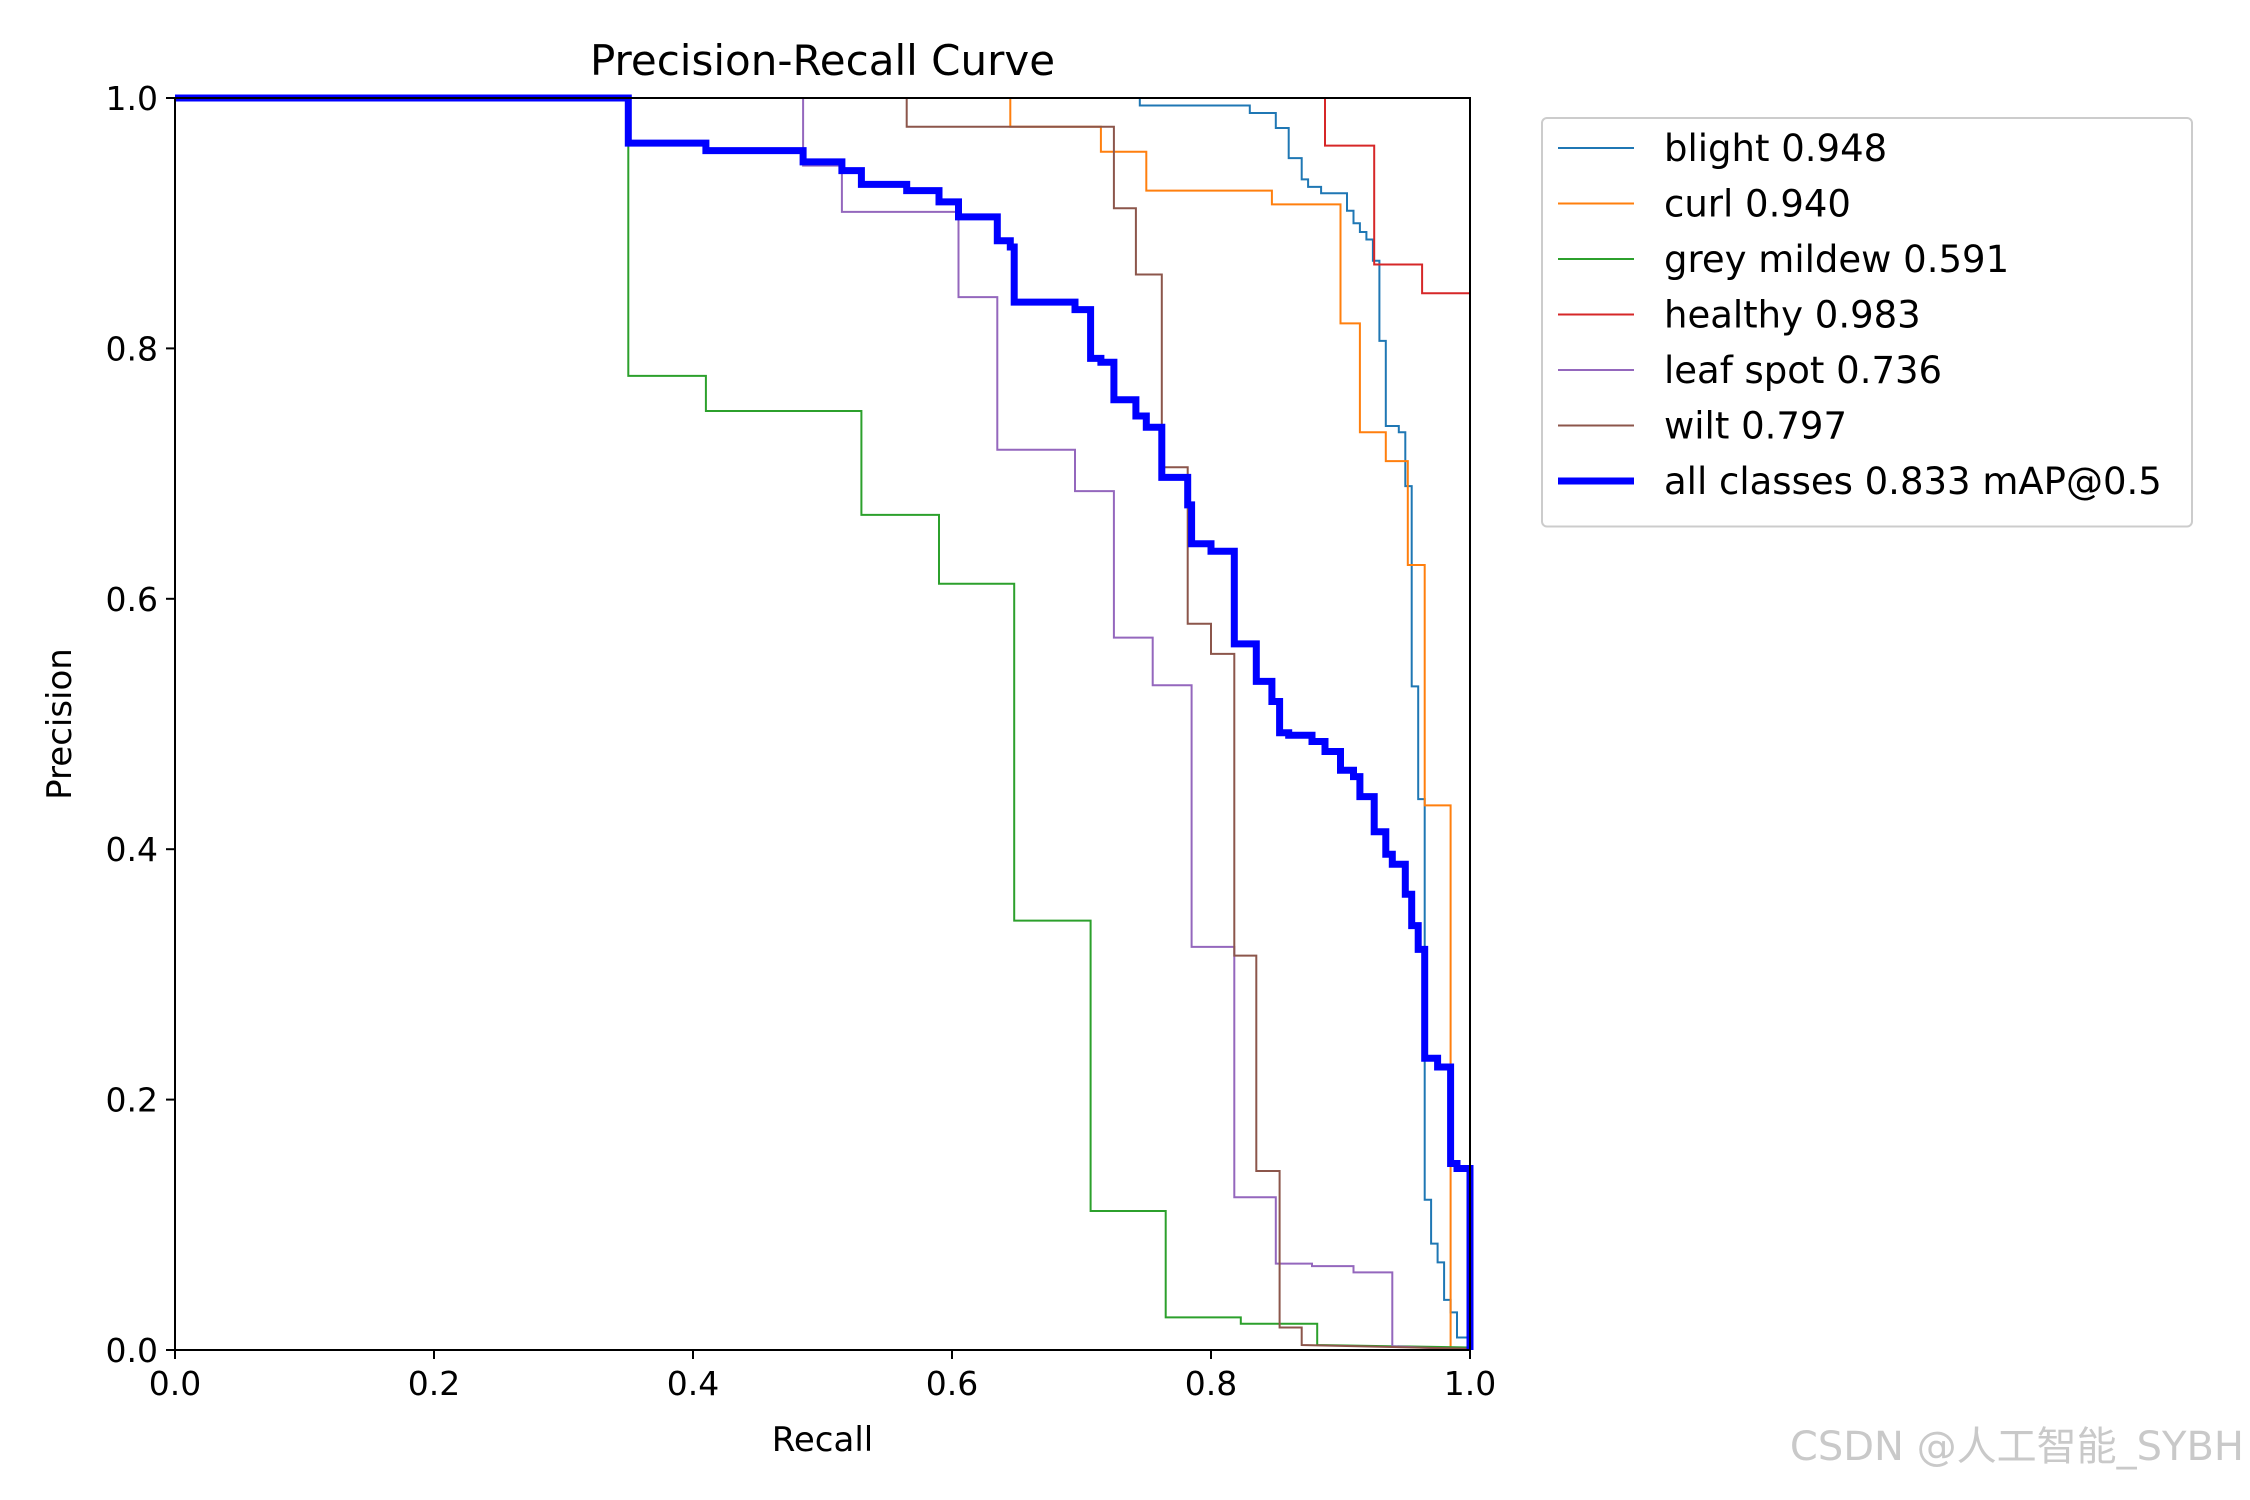 The image size is (2250, 1500). What do you see at coordinates (822, 60) in the screenshot?
I see `chart-title: Precision-Recall Curve` at bounding box center [822, 60].